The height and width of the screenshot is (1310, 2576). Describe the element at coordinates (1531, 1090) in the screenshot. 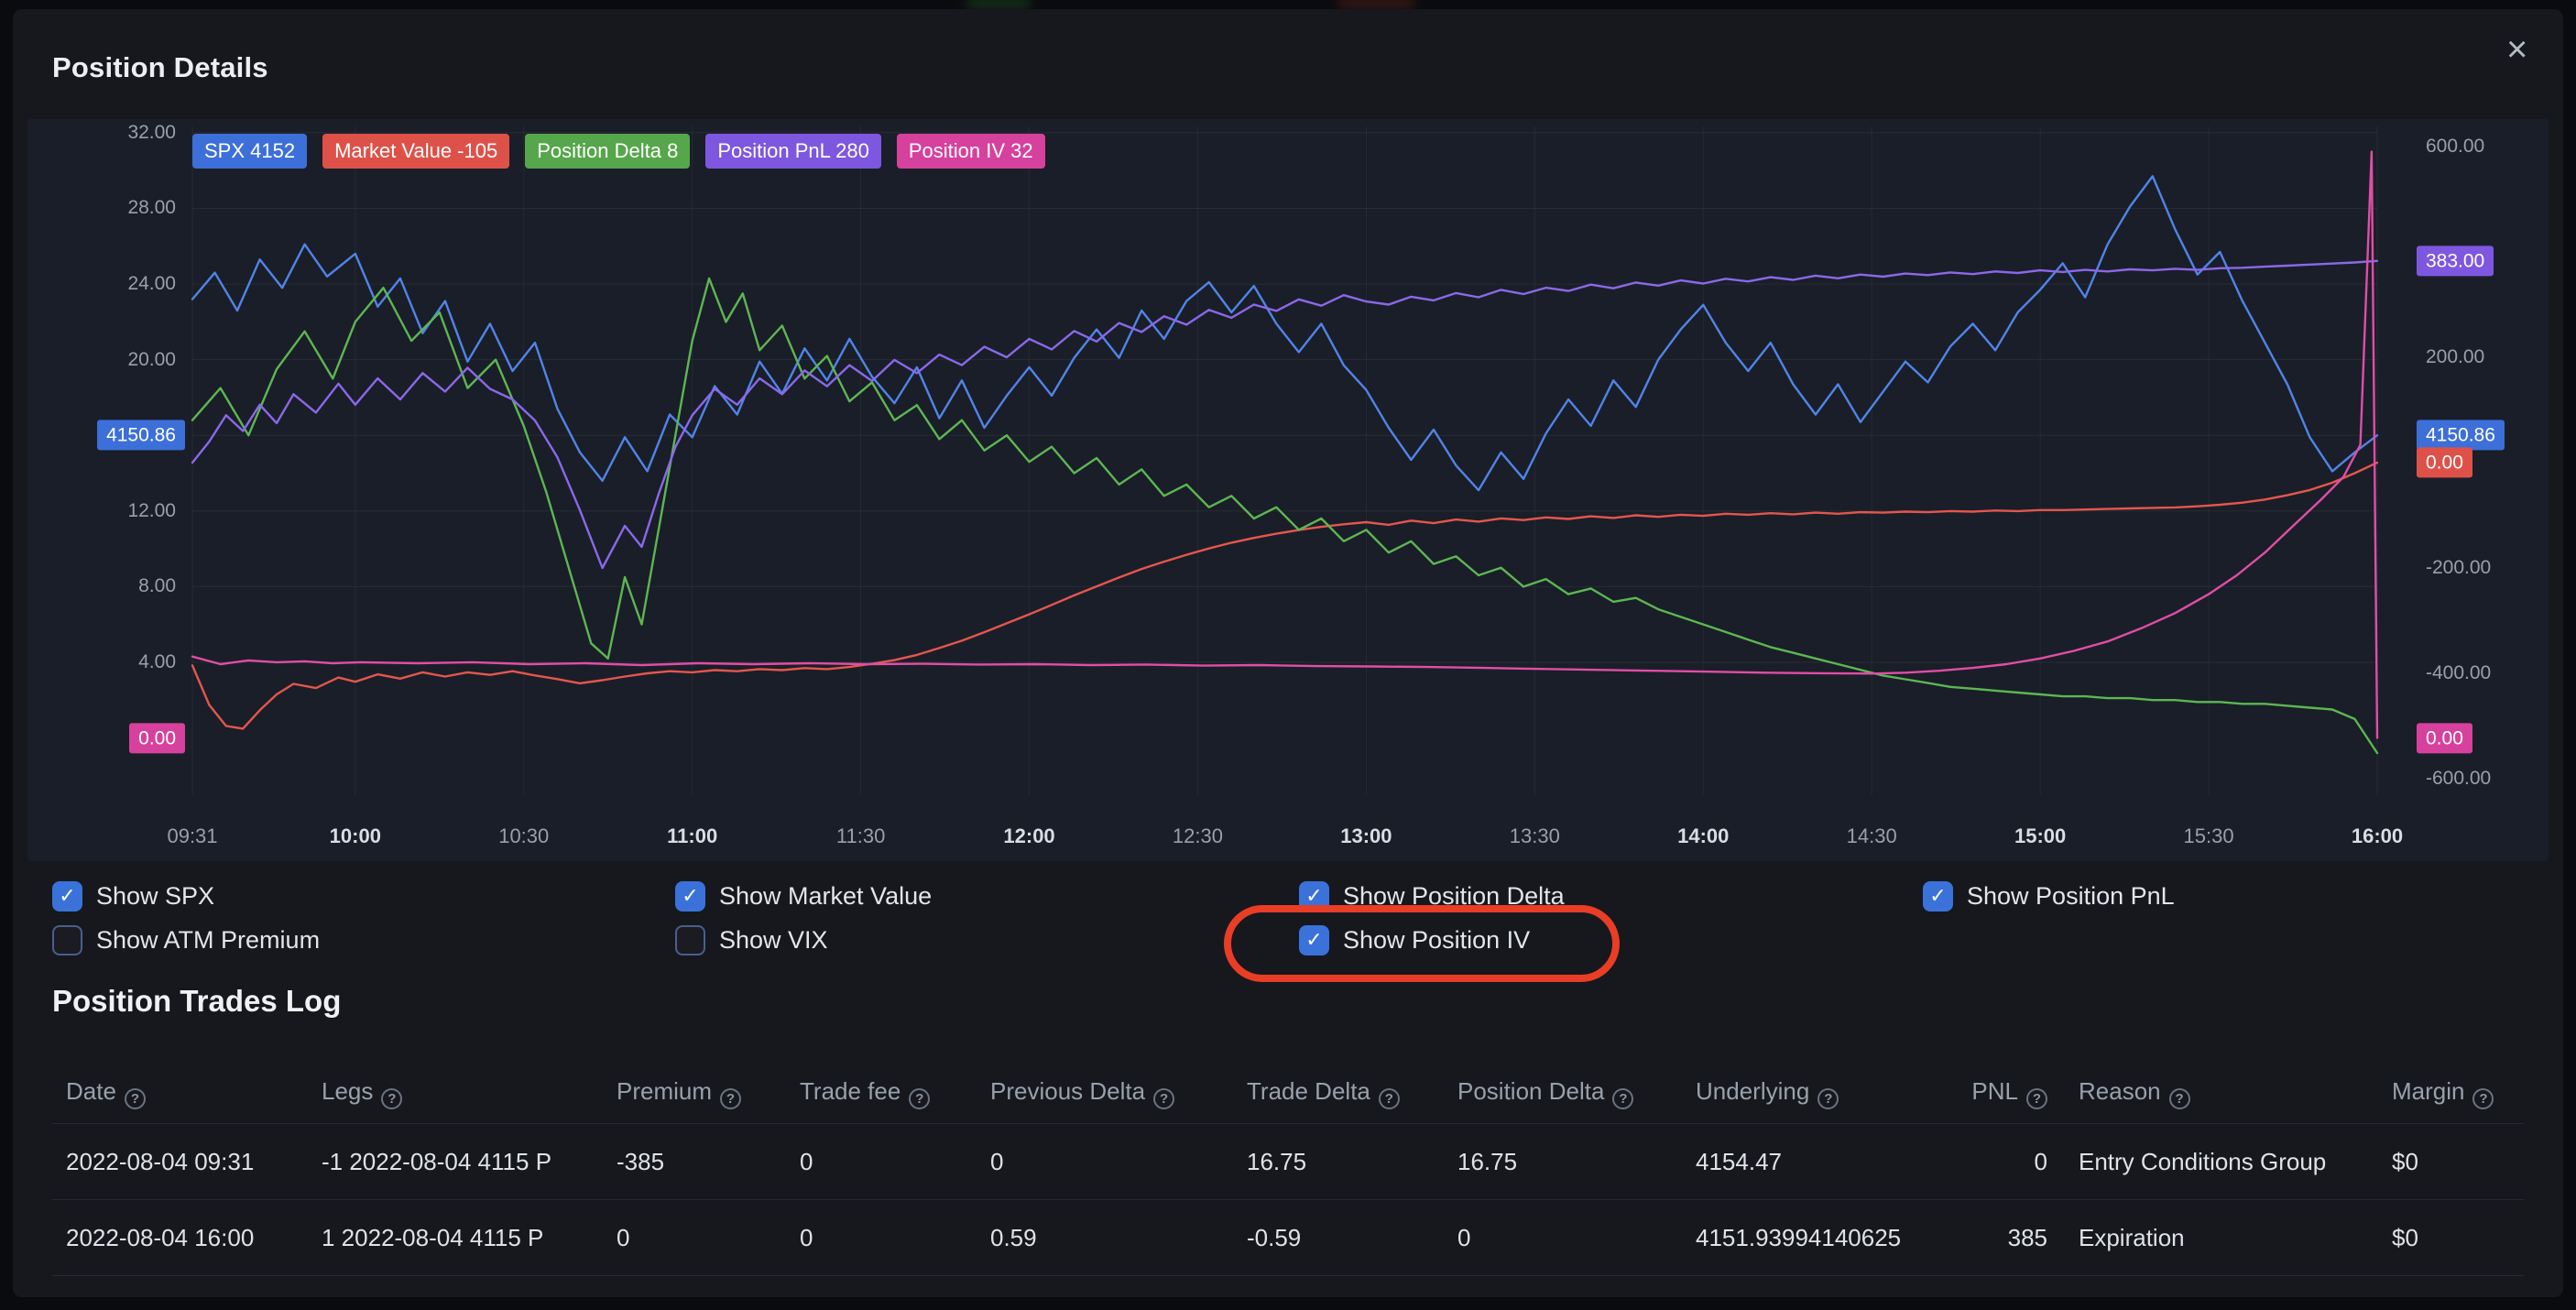

I see `column-header-label: Position Delta` at that location.